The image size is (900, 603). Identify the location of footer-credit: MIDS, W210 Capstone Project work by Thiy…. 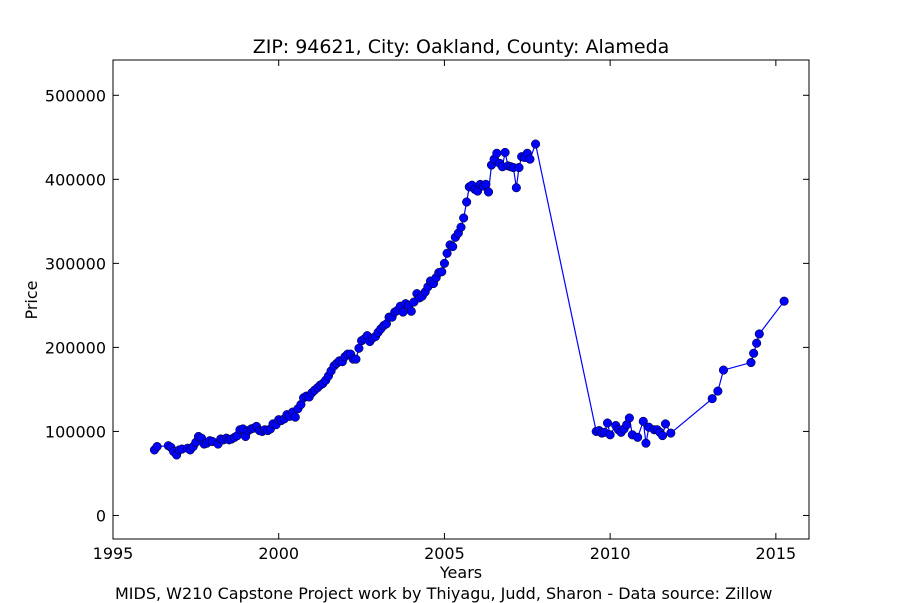
(444, 593).